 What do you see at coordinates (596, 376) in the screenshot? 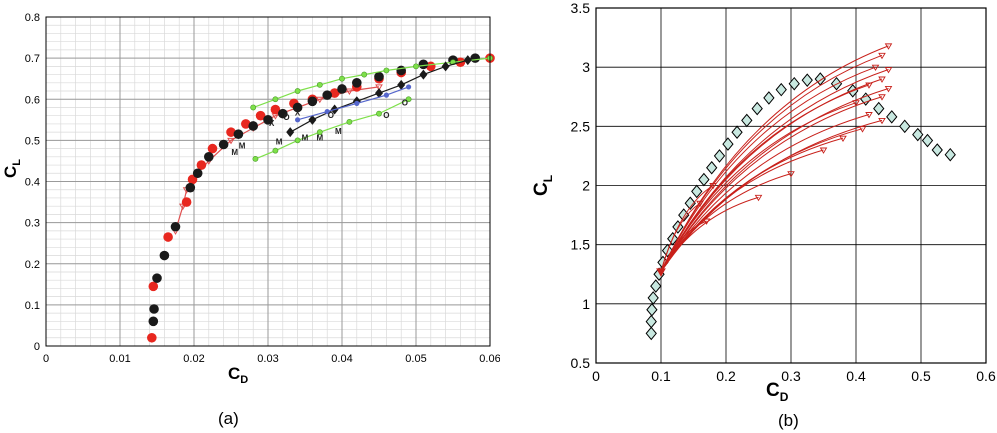
I see `chart-b-xtick-label: 0` at bounding box center [596, 376].